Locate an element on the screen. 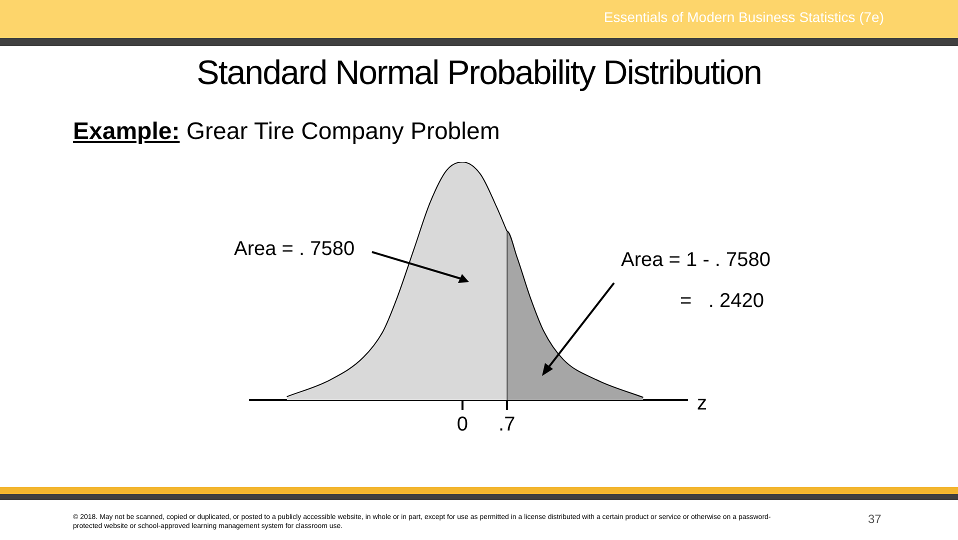  annotation: Area = 1 - . 7580 is located at coordinates (696, 260).